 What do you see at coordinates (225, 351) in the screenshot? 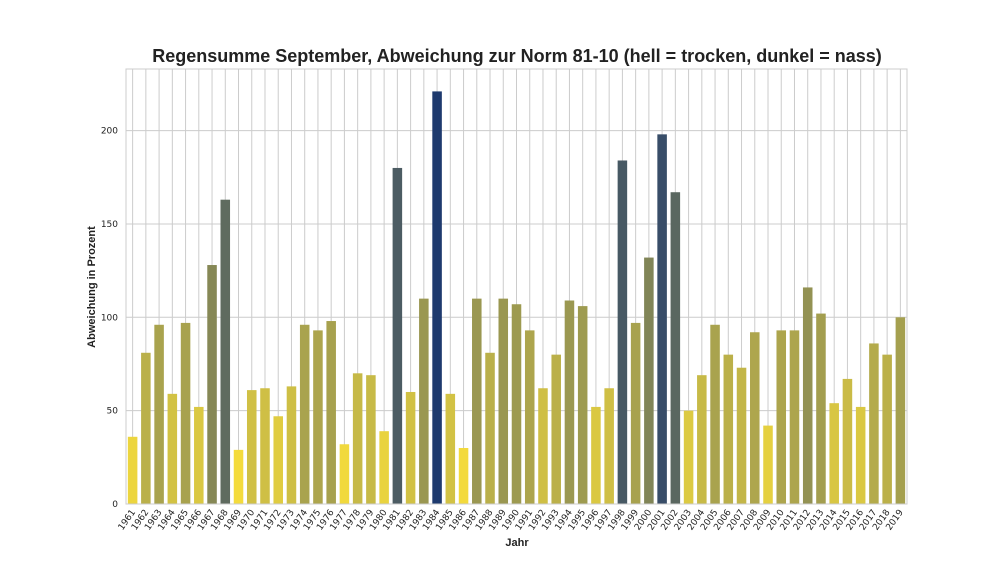
I see `bar-1968` at bounding box center [225, 351].